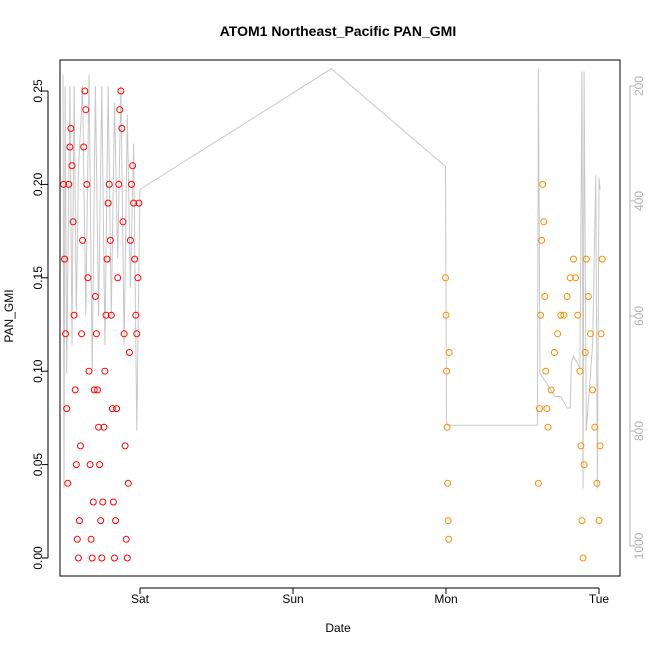  What do you see at coordinates (38, 278) in the screenshot?
I see `y-tick-label-3: 0.15` at bounding box center [38, 278].